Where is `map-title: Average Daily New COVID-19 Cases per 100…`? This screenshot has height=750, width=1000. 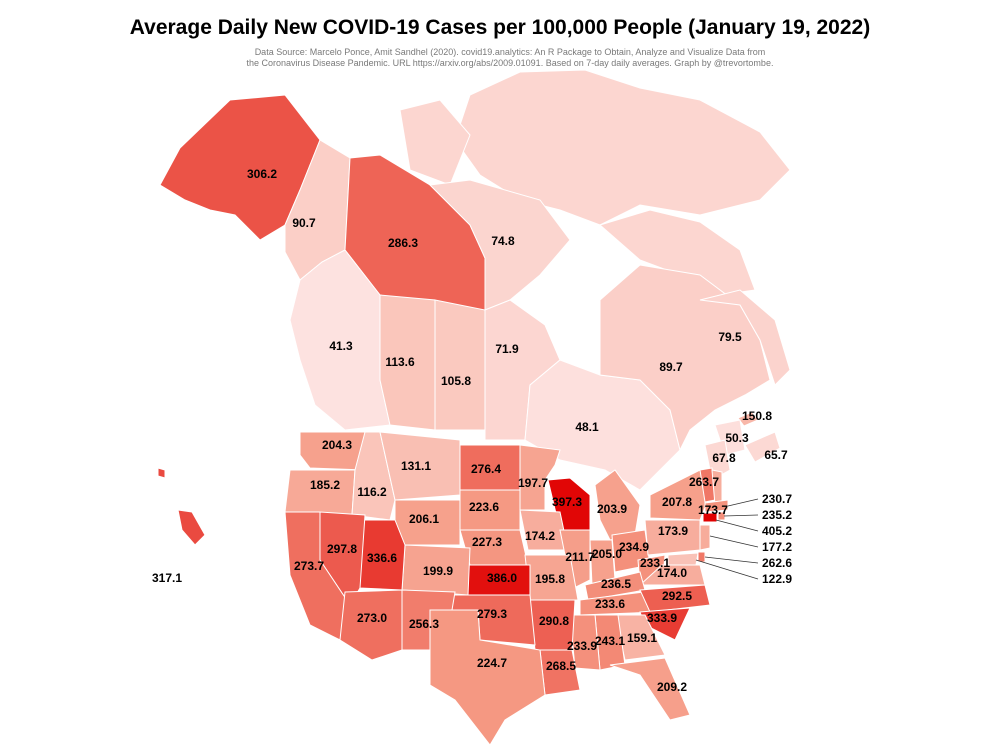 map-title: Average Daily New COVID-19 Cases per 100… is located at coordinates (500, 27).